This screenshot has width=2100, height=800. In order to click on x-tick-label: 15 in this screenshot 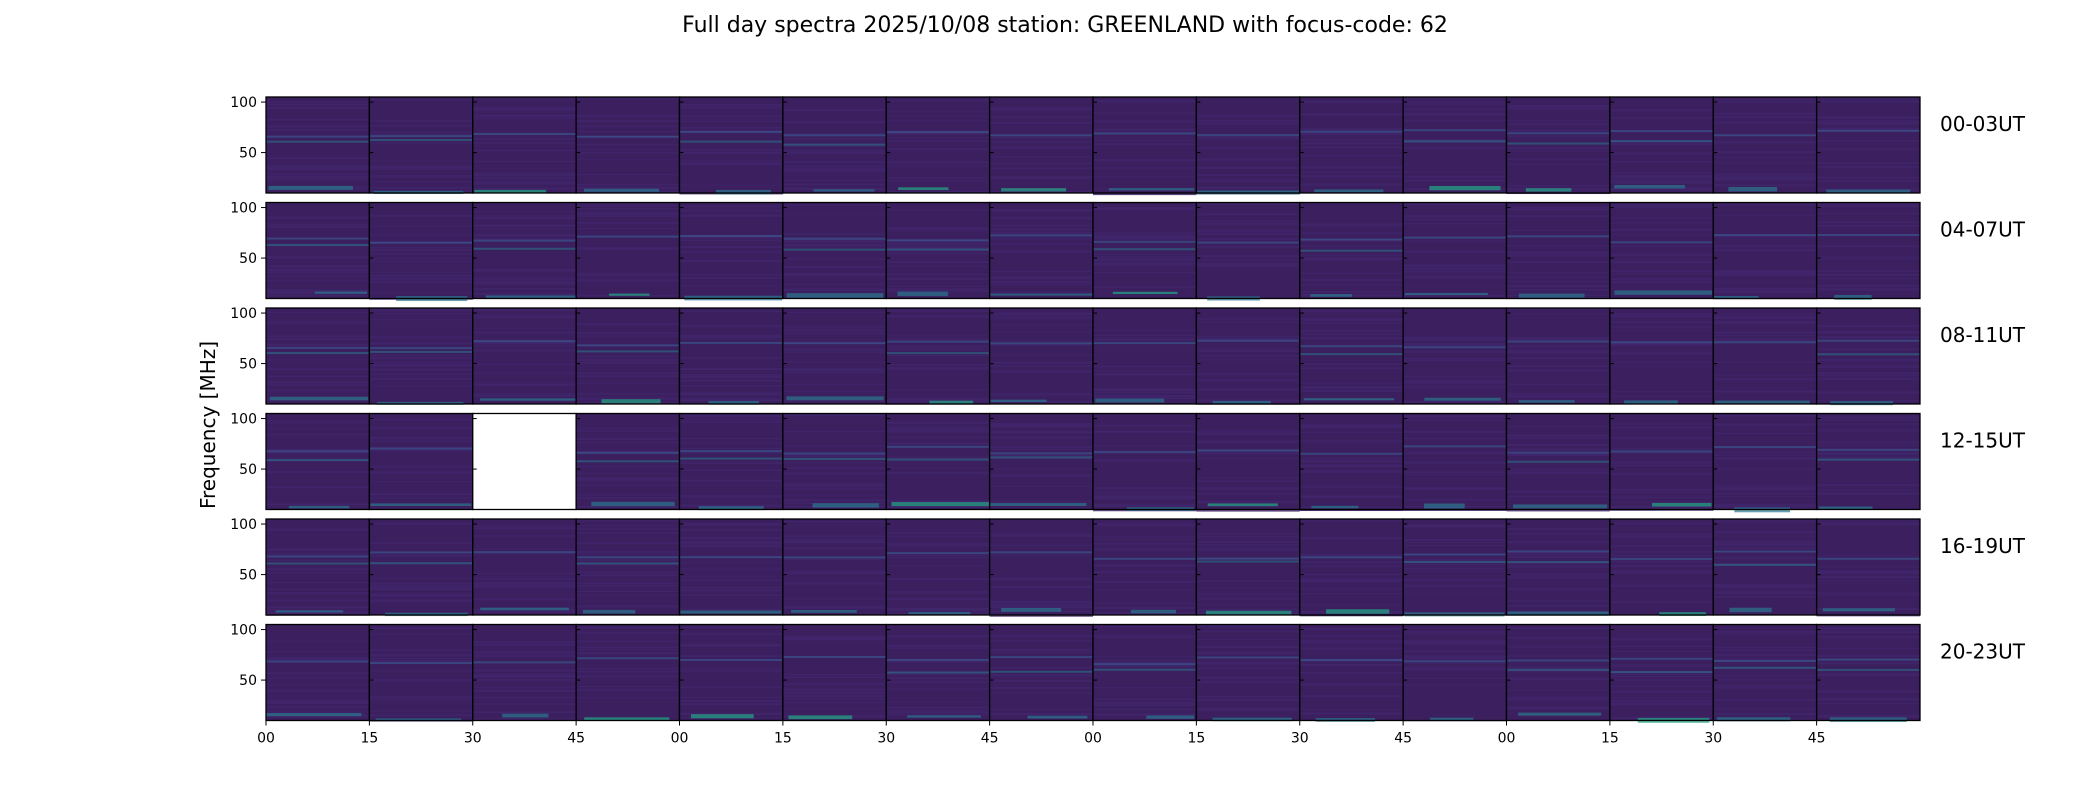, I will do `click(369, 739)`.